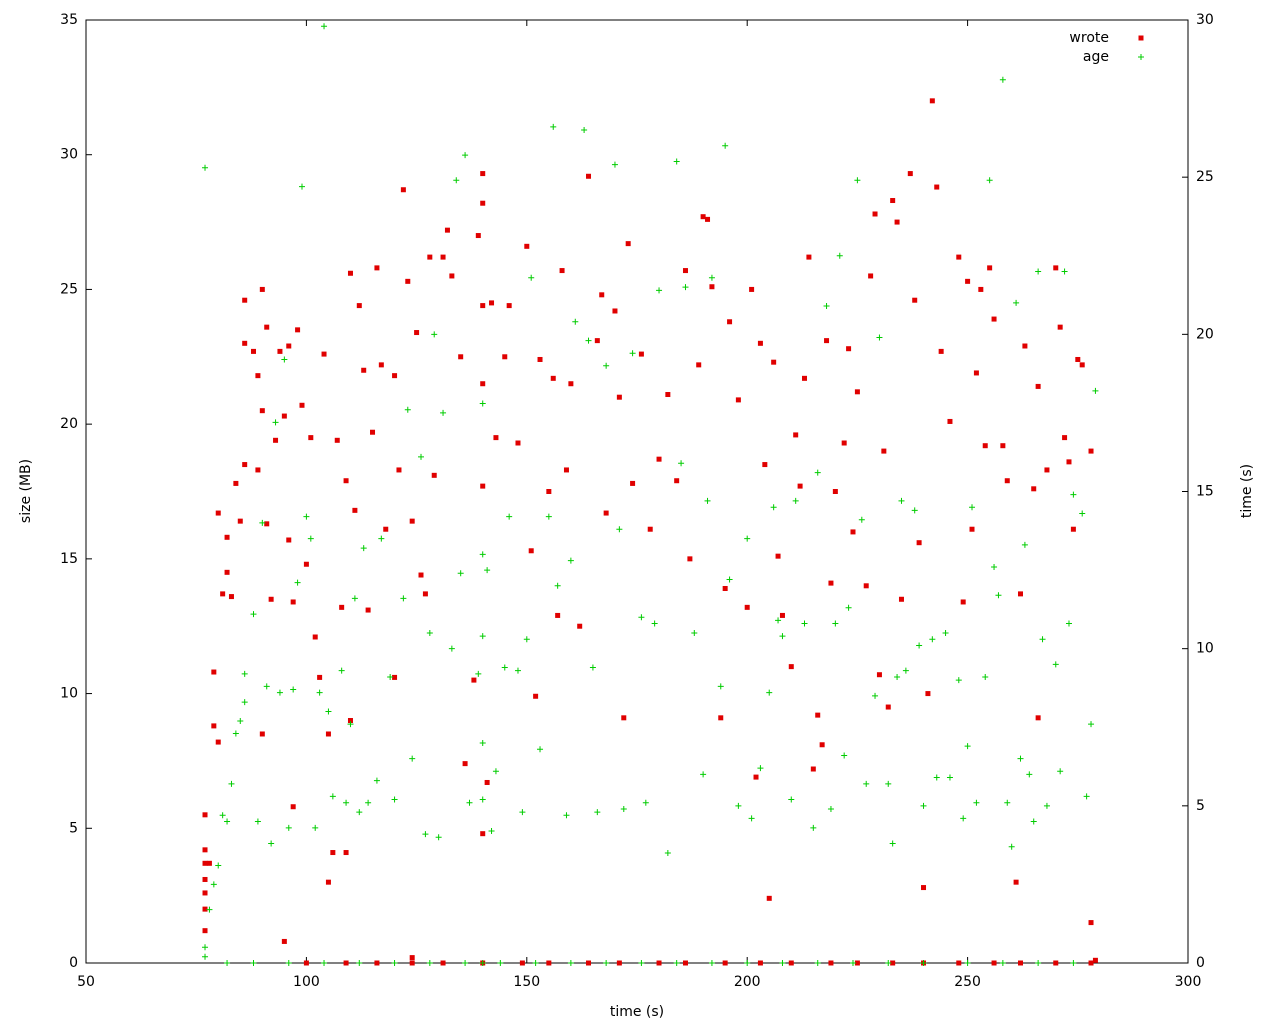 The height and width of the screenshot is (1024, 1280). Describe the element at coordinates (69, 559) in the screenshot. I see `y-tick-label: 15` at that location.